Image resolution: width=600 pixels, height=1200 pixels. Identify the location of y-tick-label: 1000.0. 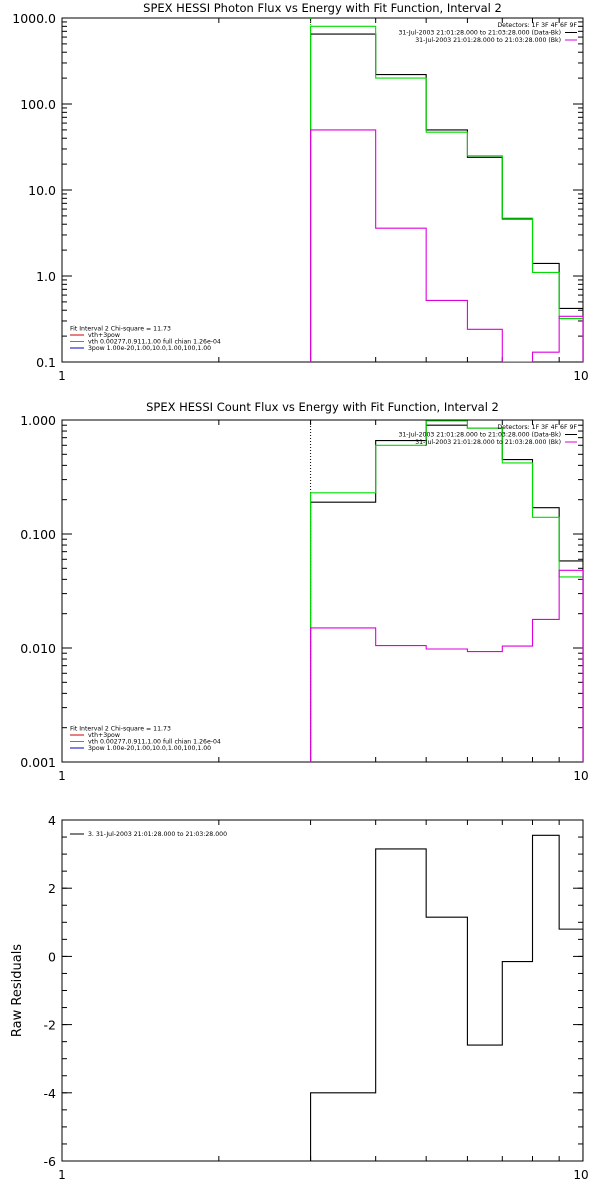
(34, 18).